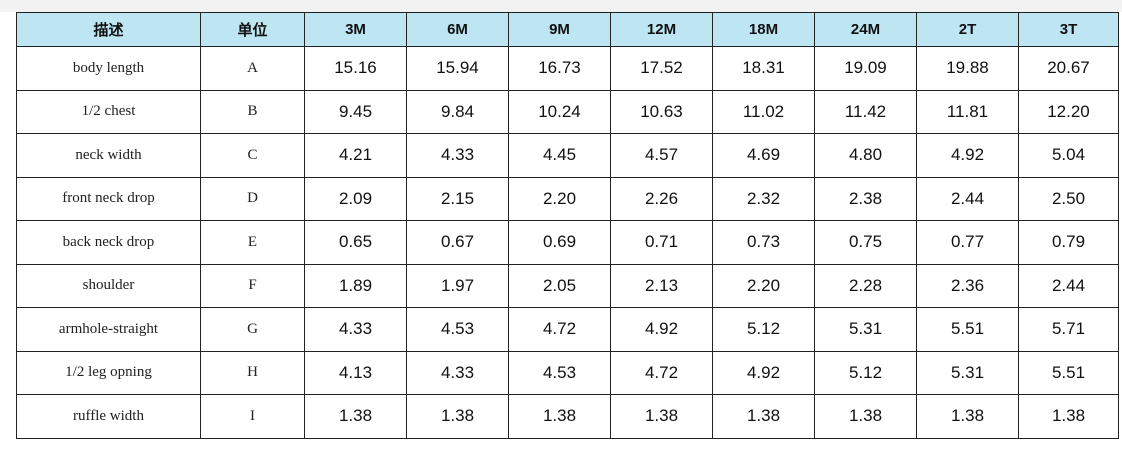 The image size is (1122, 471). What do you see at coordinates (1068, 111) in the screenshot?
I see `value-cell: 12.20` at bounding box center [1068, 111].